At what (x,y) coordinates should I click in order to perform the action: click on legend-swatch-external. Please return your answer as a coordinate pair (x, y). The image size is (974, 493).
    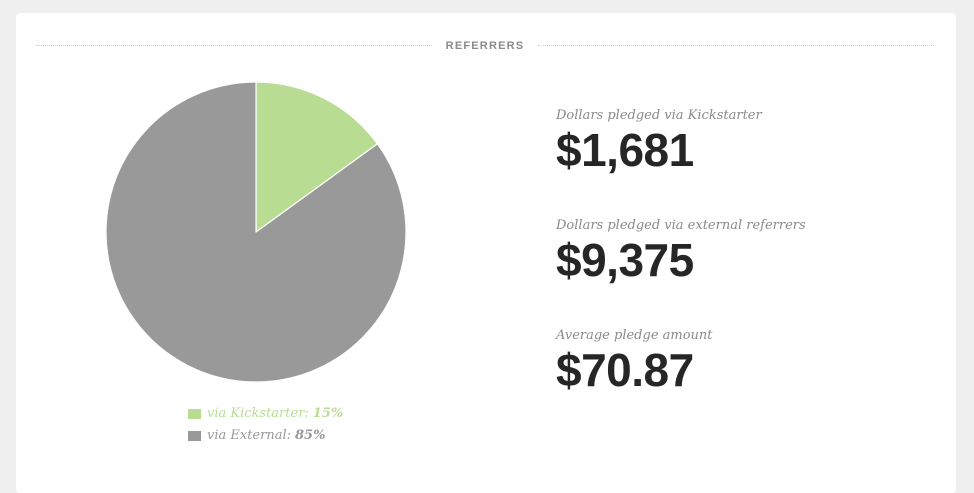
    Looking at the image, I should click on (194, 436).